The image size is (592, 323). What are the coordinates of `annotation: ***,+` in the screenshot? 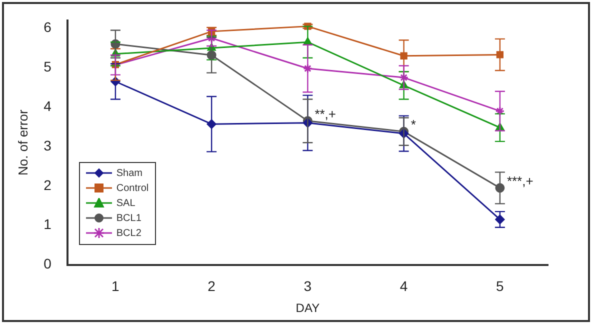 It's located at (520, 181).